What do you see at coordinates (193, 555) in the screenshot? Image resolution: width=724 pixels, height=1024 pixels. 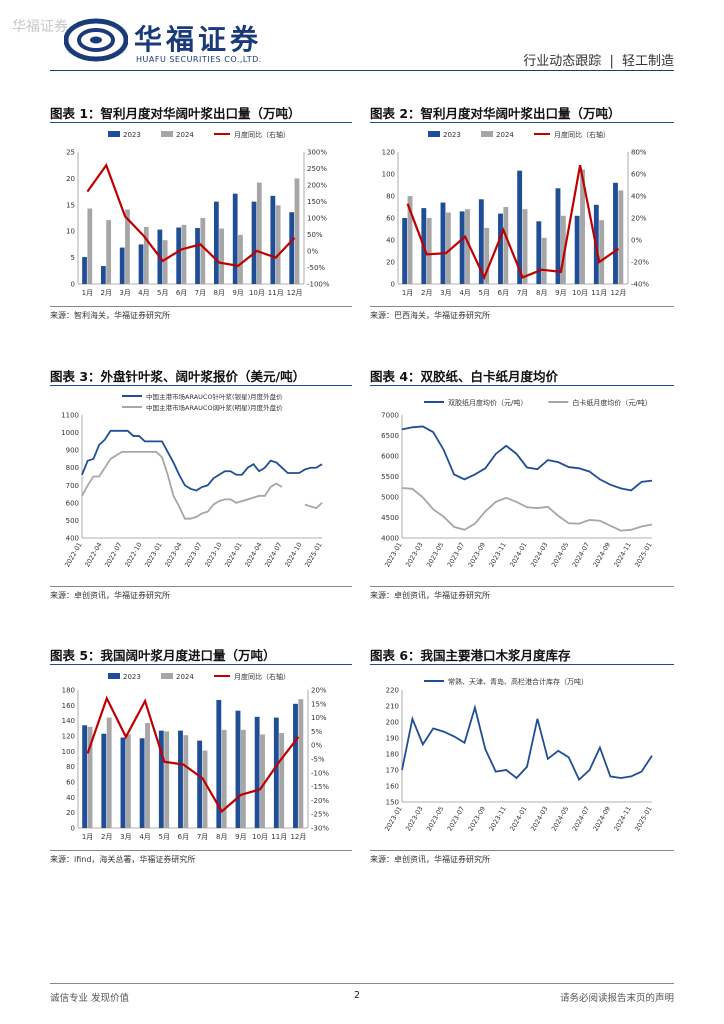 I see `x-tick-label: 2023-07` at bounding box center [193, 555].